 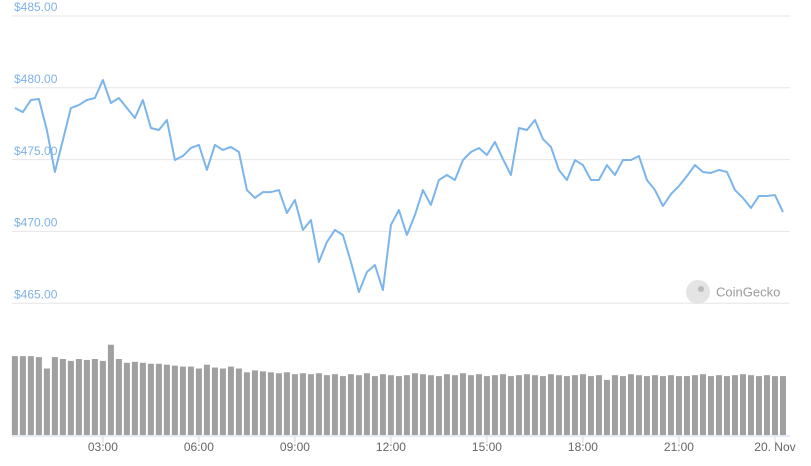 What do you see at coordinates (103, 447) in the screenshot?
I see `x-tick-label: 03:00` at bounding box center [103, 447].